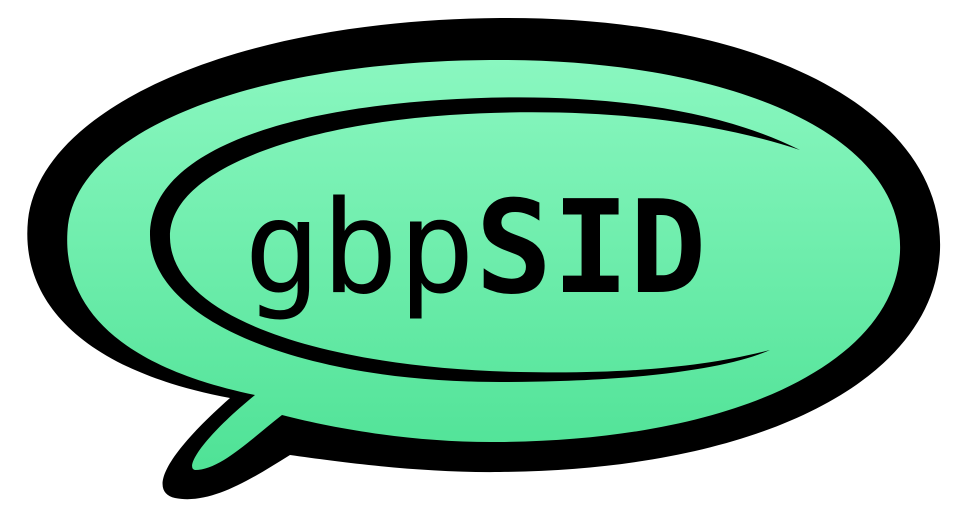 Image resolution: width=960 pixels, height=525 pixels. I want to click on logo-text: gbpSID, so click(475, 248).